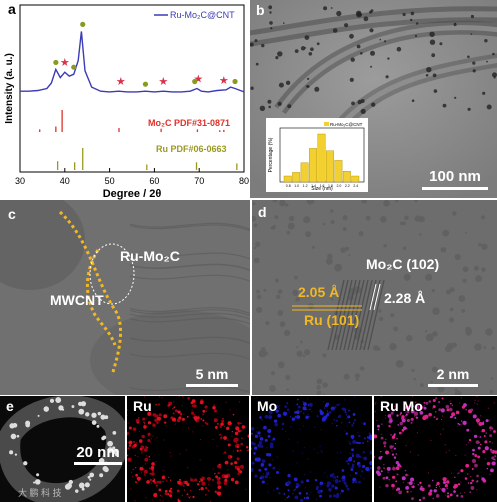  Describe the element at coordinates (98, 463) in the screenshot. I see `scalebar-e-line` at that location.